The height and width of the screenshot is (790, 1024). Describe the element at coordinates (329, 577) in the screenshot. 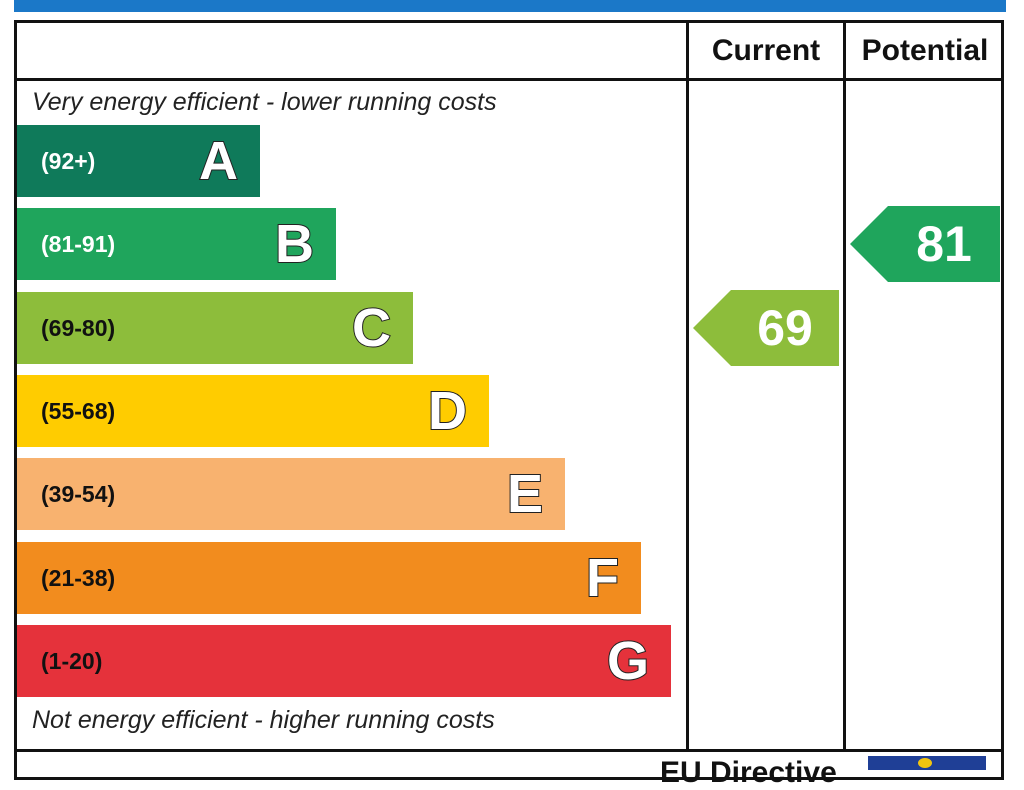

I see `band-f: (21-38) F` at that location.